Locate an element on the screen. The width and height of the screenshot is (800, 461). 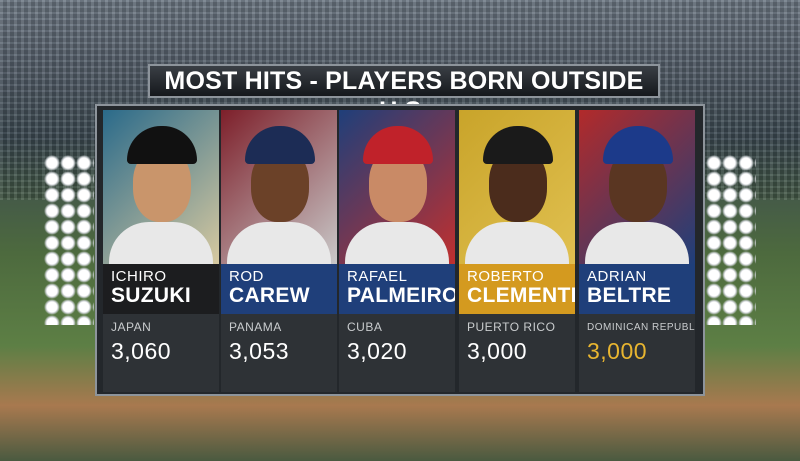
first-name: ADRIAN is located at coordinates (617, 276).